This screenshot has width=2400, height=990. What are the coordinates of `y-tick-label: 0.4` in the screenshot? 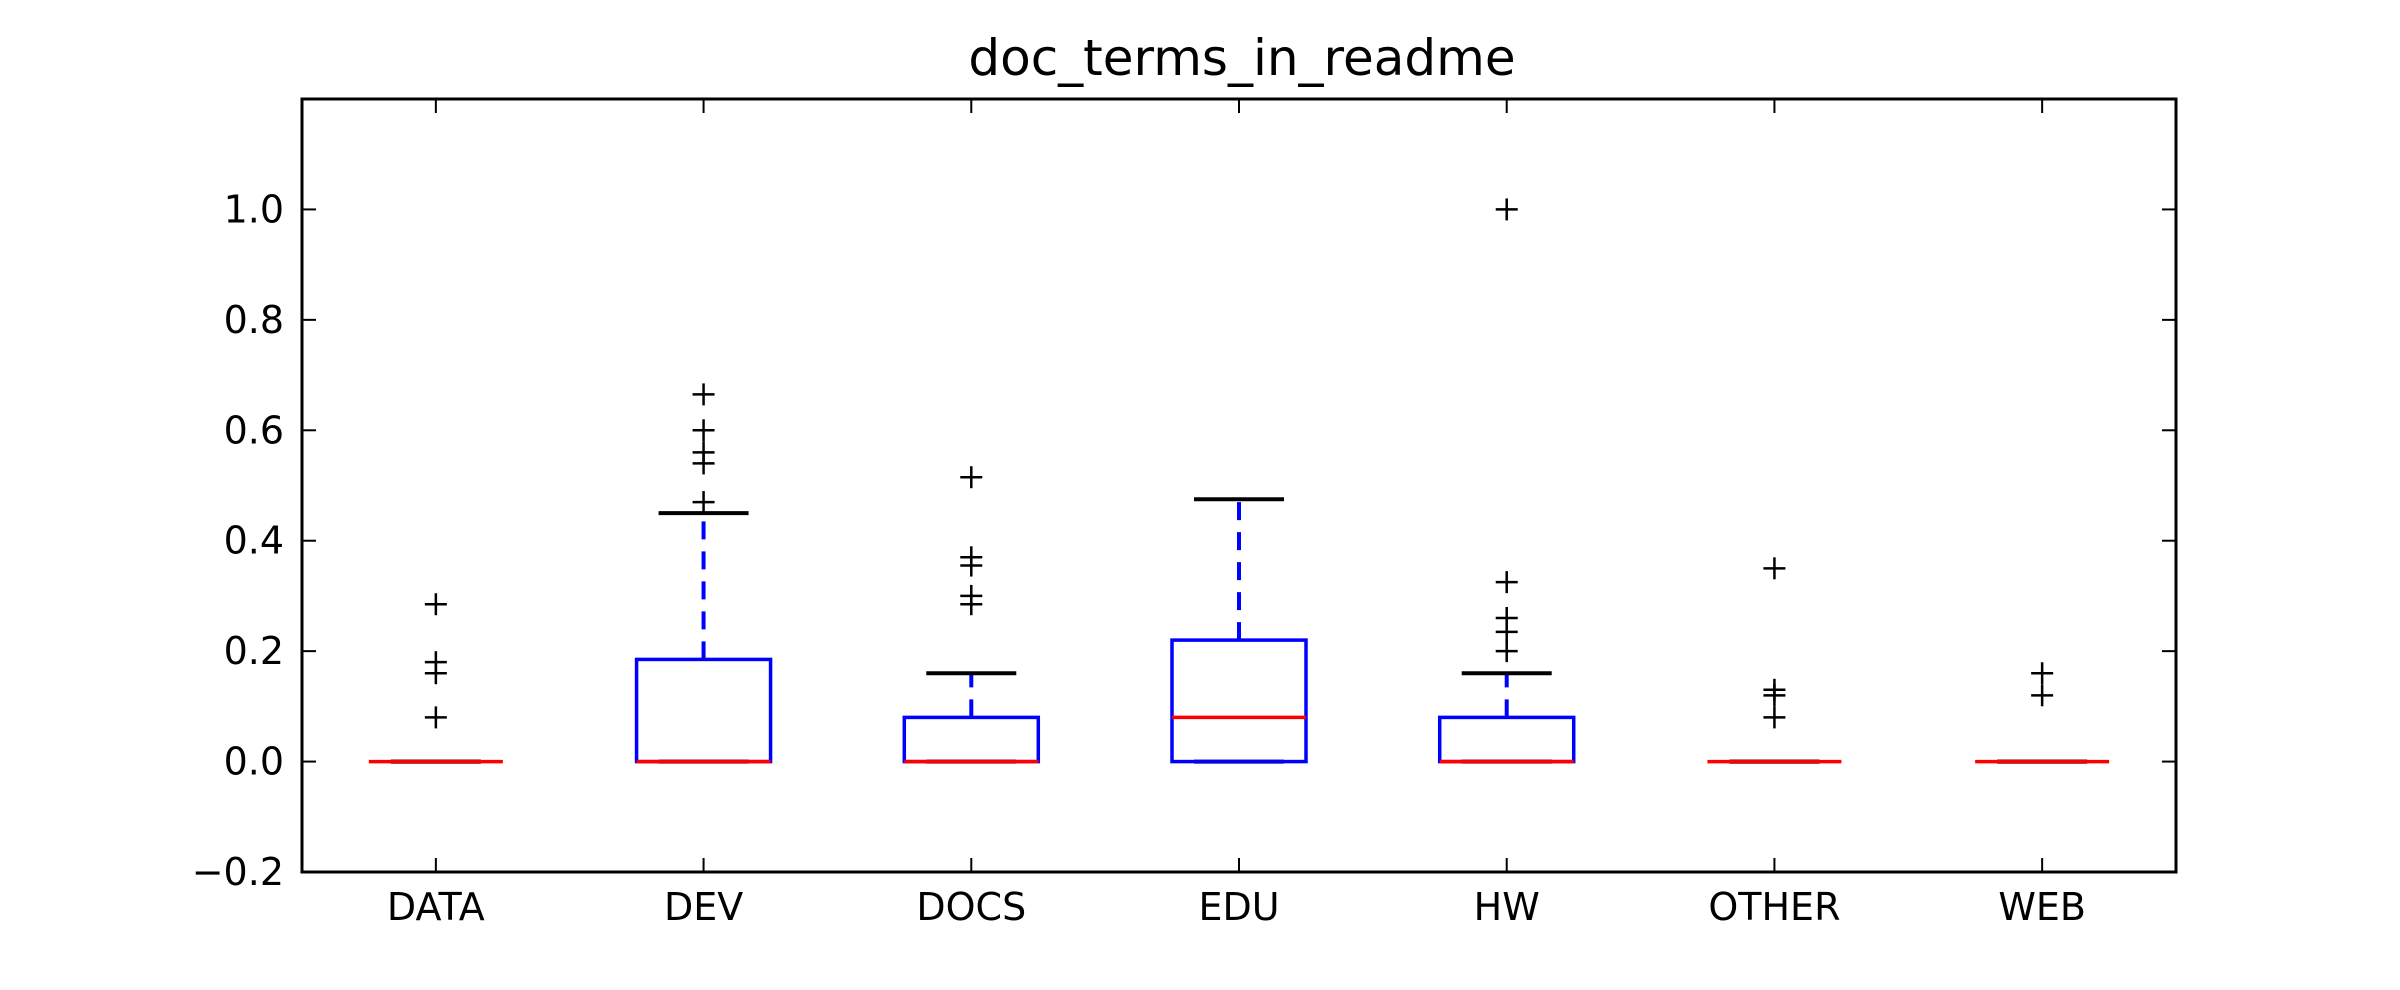 It's located at (254, 541).